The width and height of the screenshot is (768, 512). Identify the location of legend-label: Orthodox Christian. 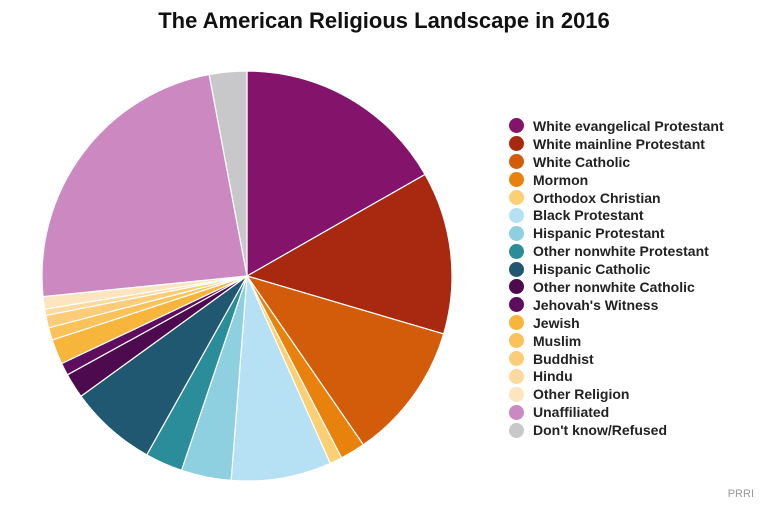
(597, 197).